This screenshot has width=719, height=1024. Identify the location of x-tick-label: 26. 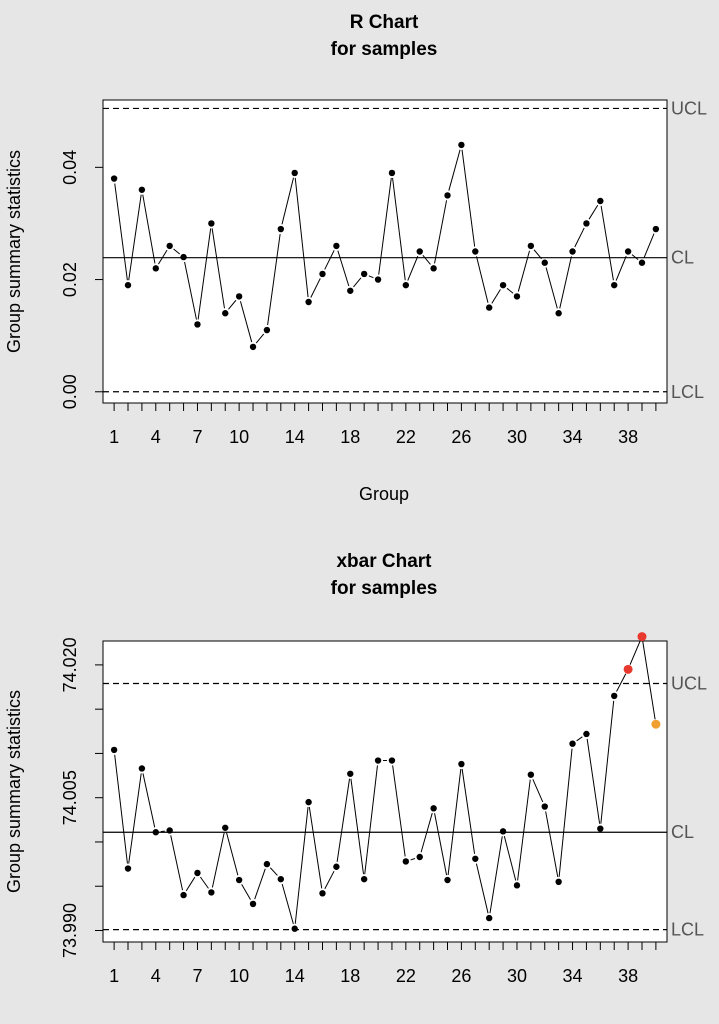
(461, 976).